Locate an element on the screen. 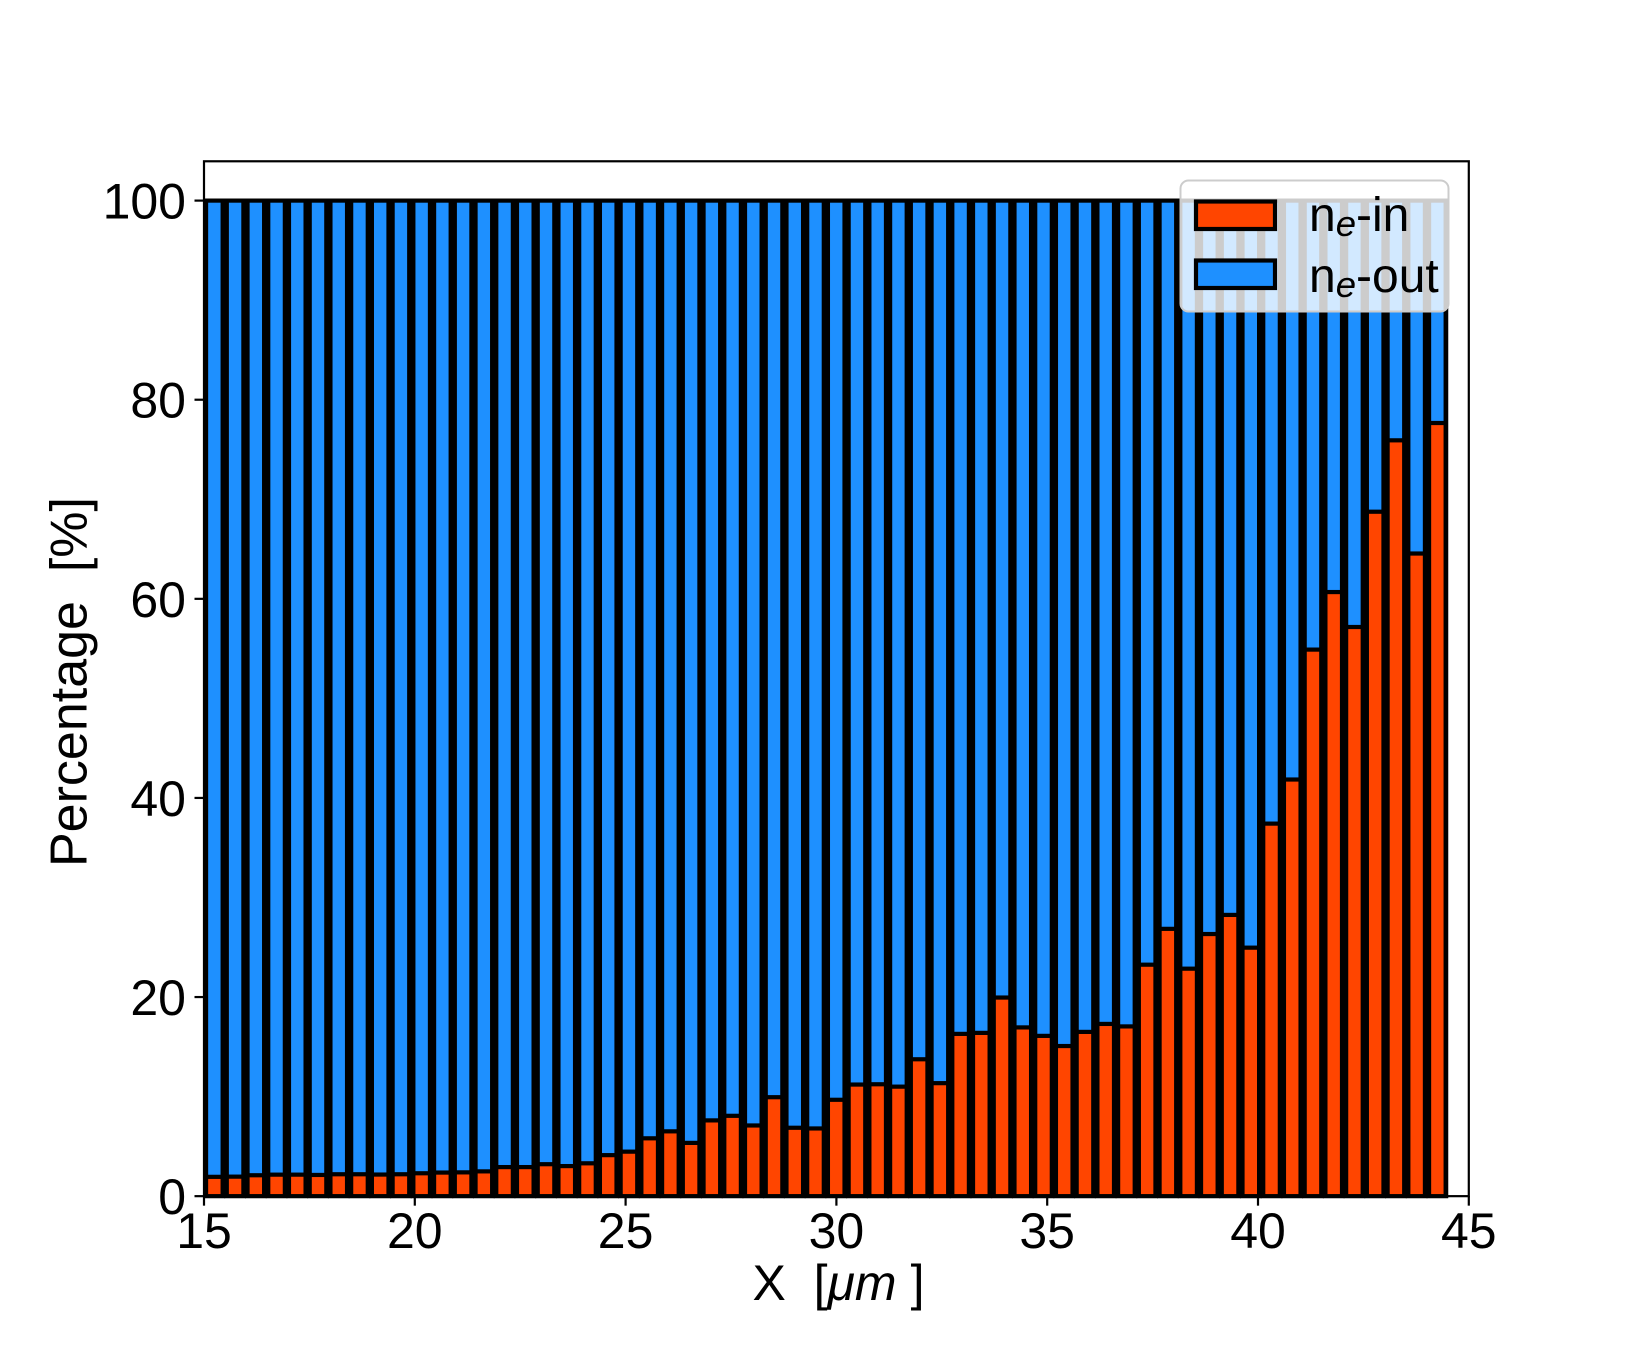  svg-text: 60 is located at coordinates (158, 600).